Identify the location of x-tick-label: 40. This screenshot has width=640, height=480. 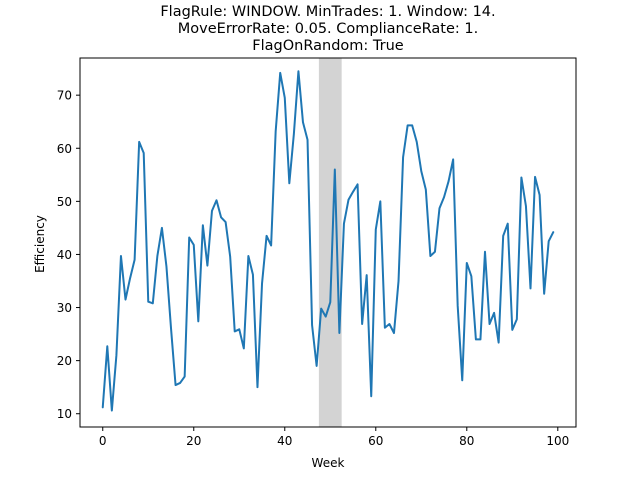
(284, 441).